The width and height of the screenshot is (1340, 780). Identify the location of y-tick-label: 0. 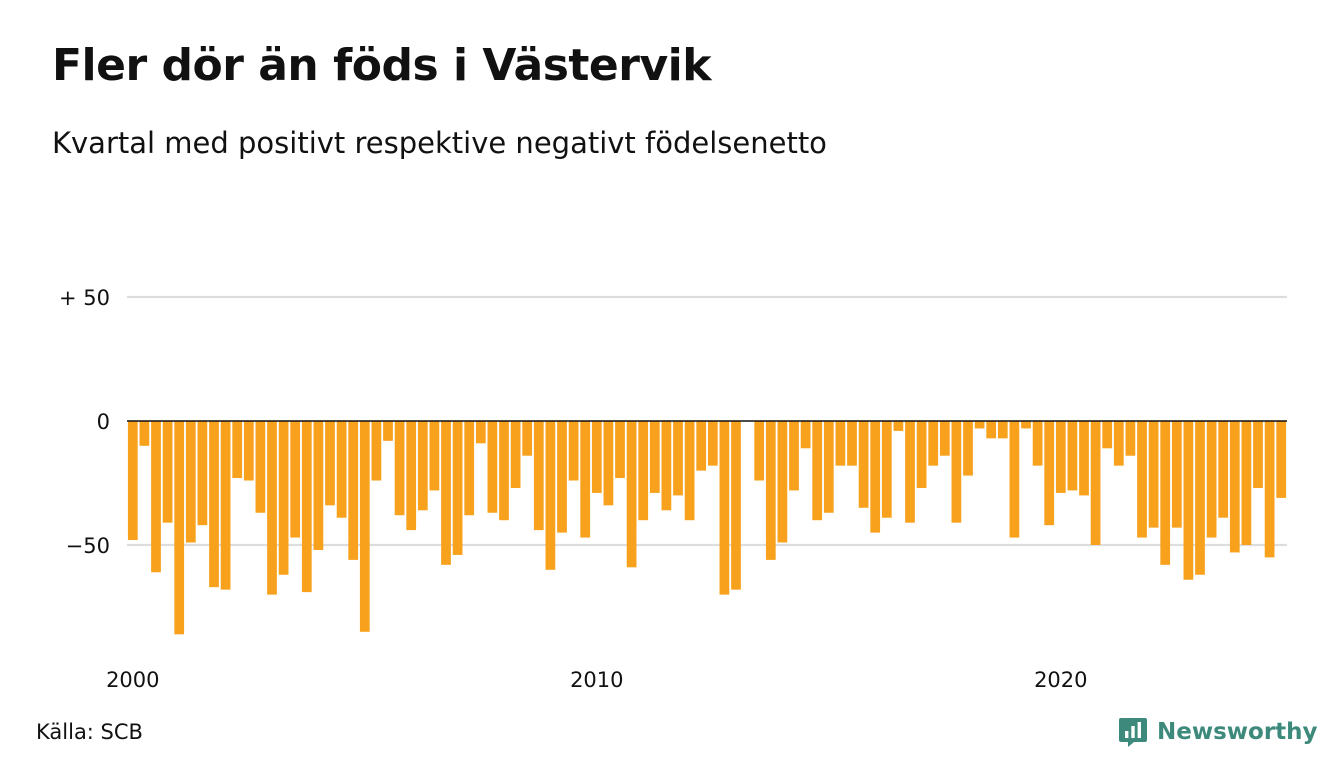
(103, 422).